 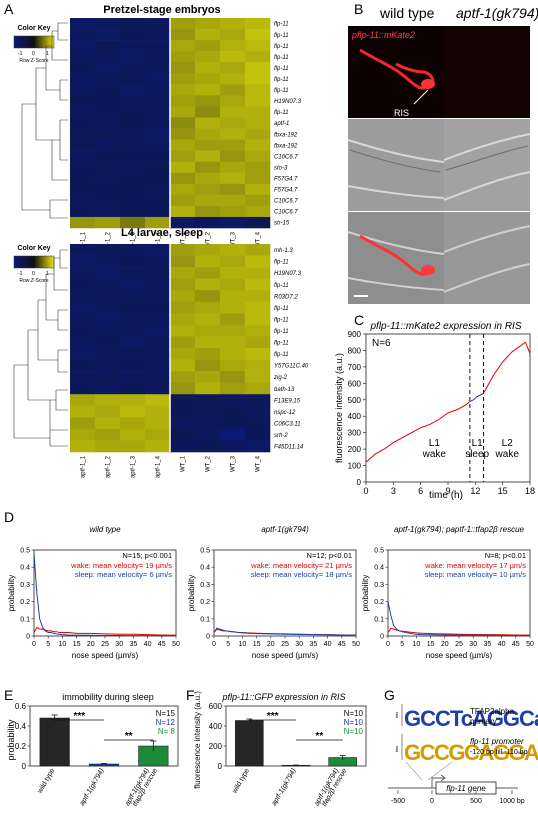 I want to click on heatmap-col-label: WT_1, so click(x=184, y=239).